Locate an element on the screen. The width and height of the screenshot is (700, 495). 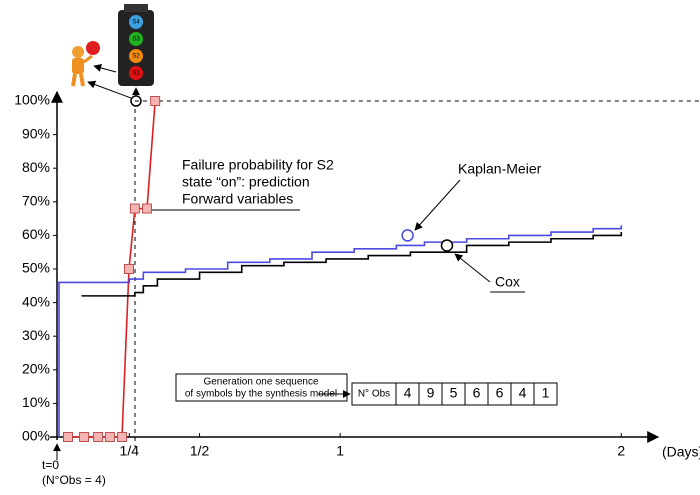
table-value: 5 is located at coordinates (454, 393).